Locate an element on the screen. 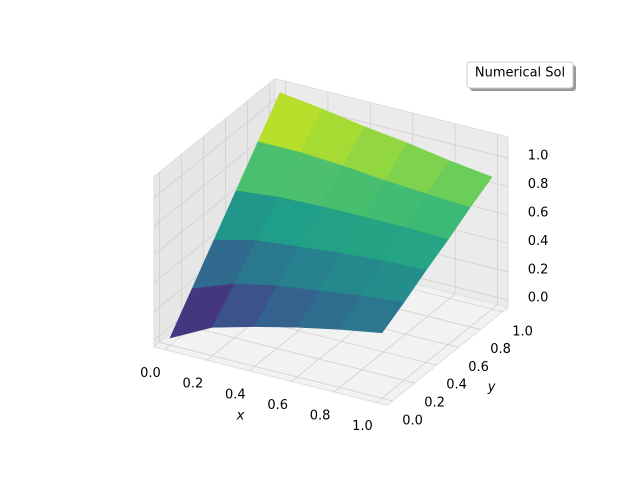  y-tick-label: 0.0 is located at coordinates (412, 420).